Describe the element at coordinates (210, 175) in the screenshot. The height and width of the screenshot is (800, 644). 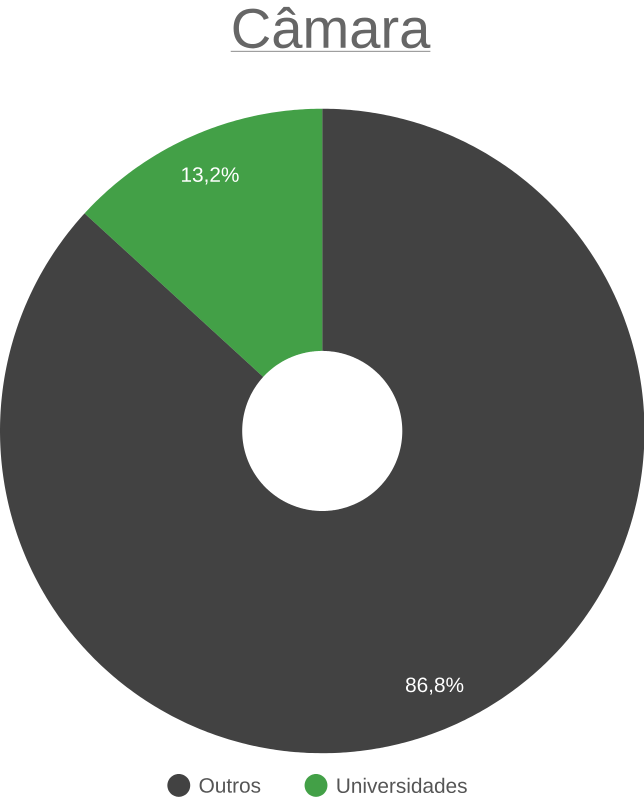
I see `data-label: 13,2%` at that location.